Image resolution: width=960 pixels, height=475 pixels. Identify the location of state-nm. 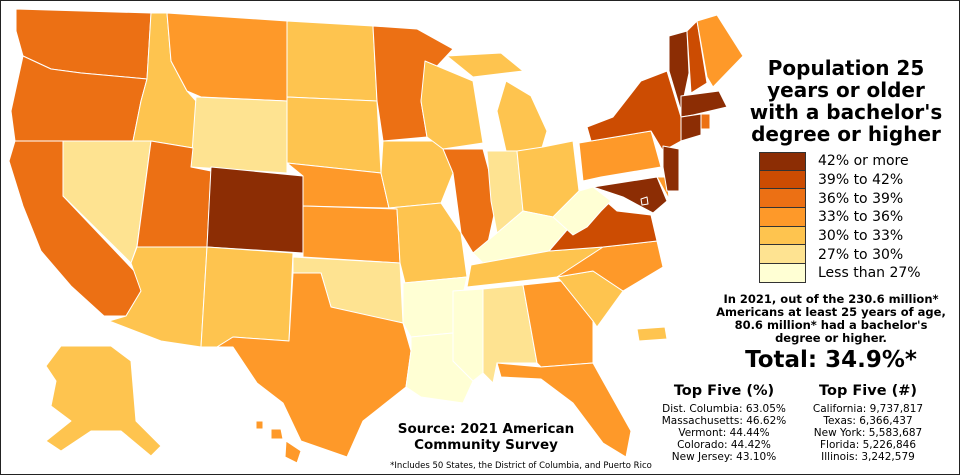
(247, 297).